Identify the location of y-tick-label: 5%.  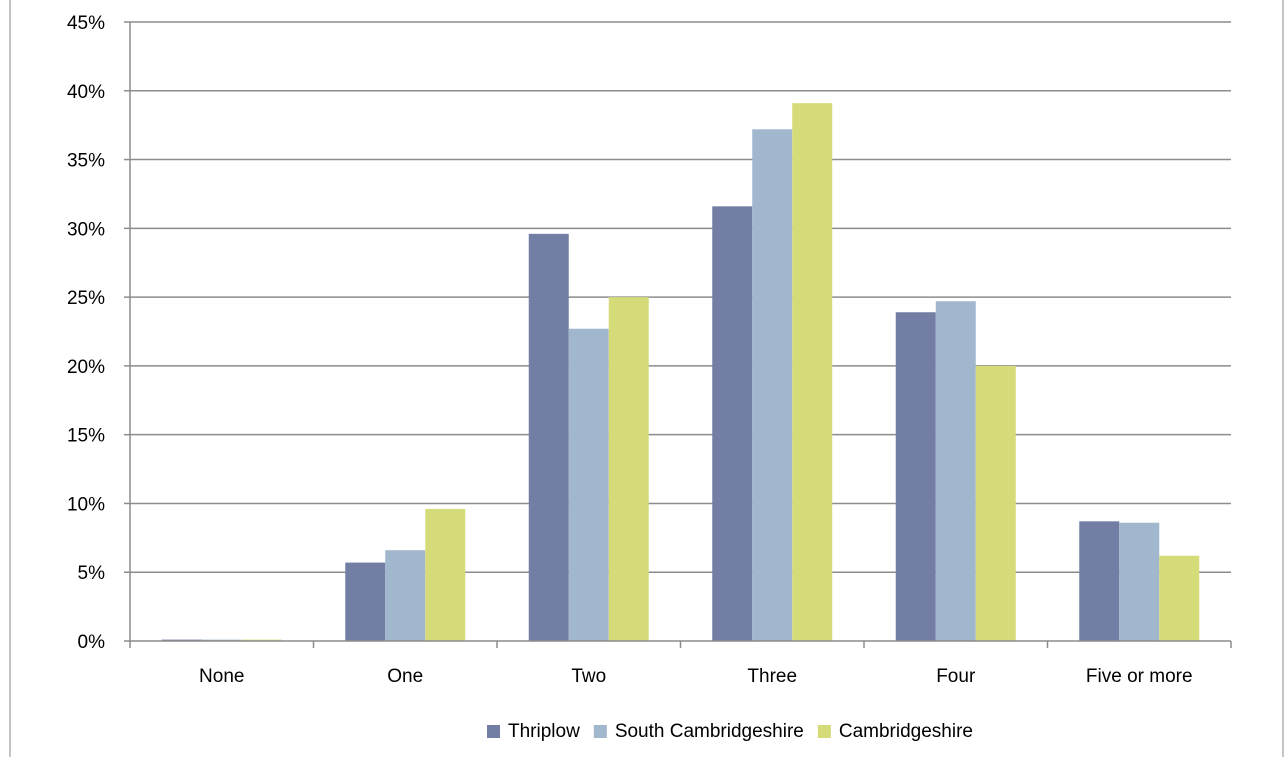
(92, 573).